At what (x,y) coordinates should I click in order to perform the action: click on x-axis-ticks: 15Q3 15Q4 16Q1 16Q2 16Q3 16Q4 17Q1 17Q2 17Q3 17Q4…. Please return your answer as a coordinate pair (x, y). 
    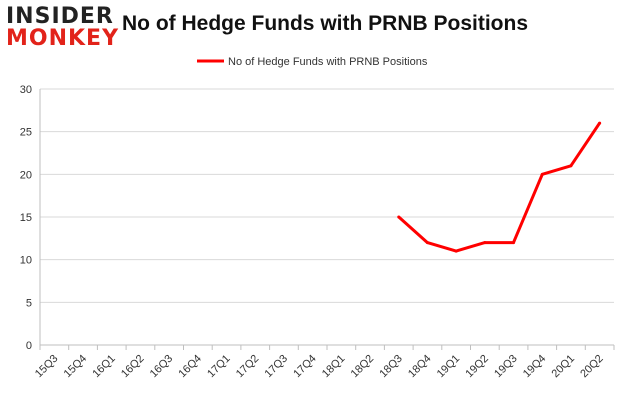
    Looking at the image, I should click on (324, 363).